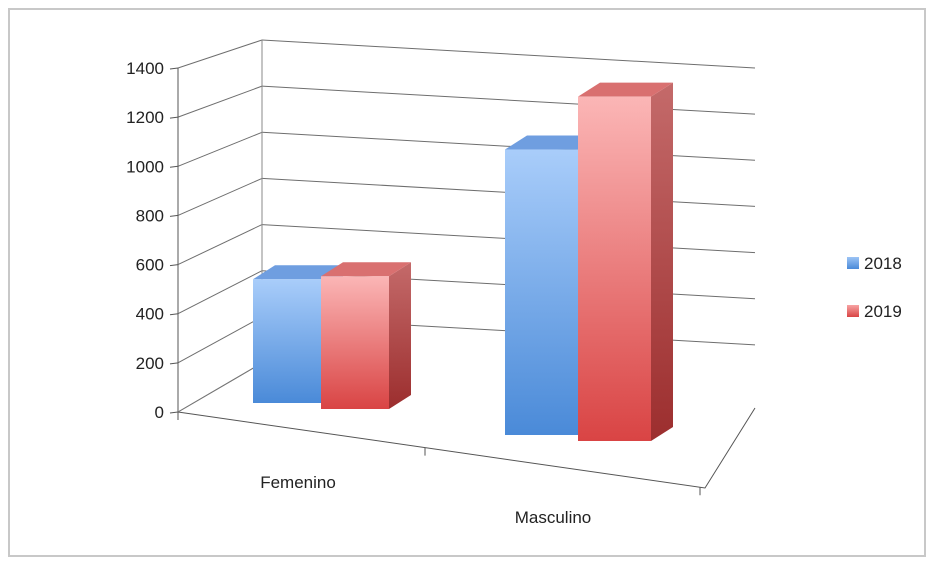  Describe the element at coordinates (150, 314) in the screenshot. I see `y-tick-label: 400` at that location.